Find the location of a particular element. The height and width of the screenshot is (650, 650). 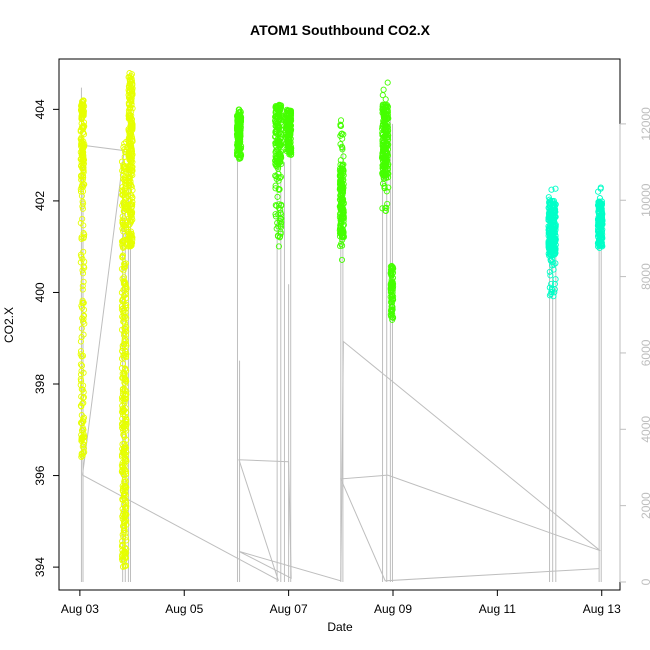

left-tick-label: 398 is located at coordinates (40, 384).